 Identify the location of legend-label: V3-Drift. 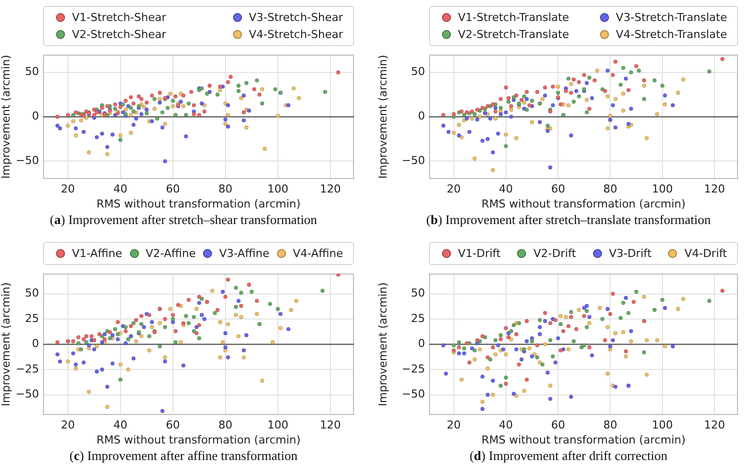
(630, 253).